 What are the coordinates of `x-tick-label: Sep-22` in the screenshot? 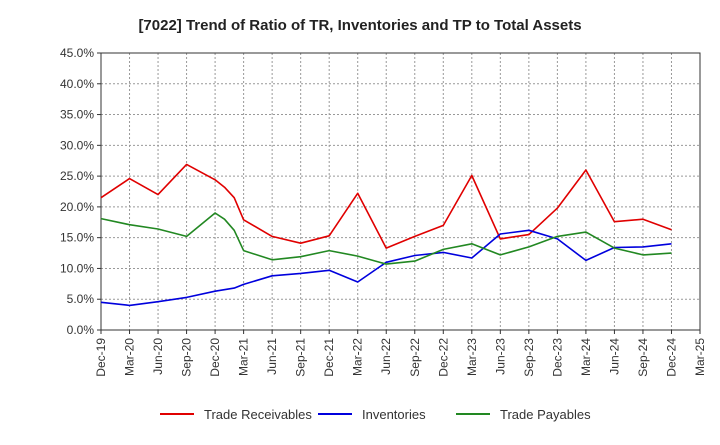 It's located at (415, 357).